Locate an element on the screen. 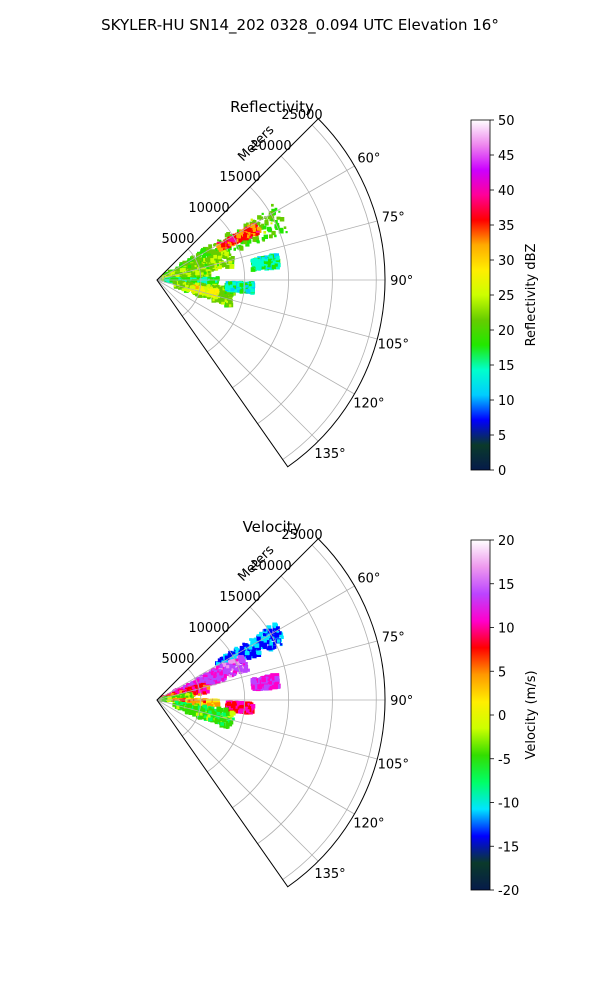 This screenshot has width=600, height=1000. colorbar-tick-label: 5 is located at coordinates (502, 672).